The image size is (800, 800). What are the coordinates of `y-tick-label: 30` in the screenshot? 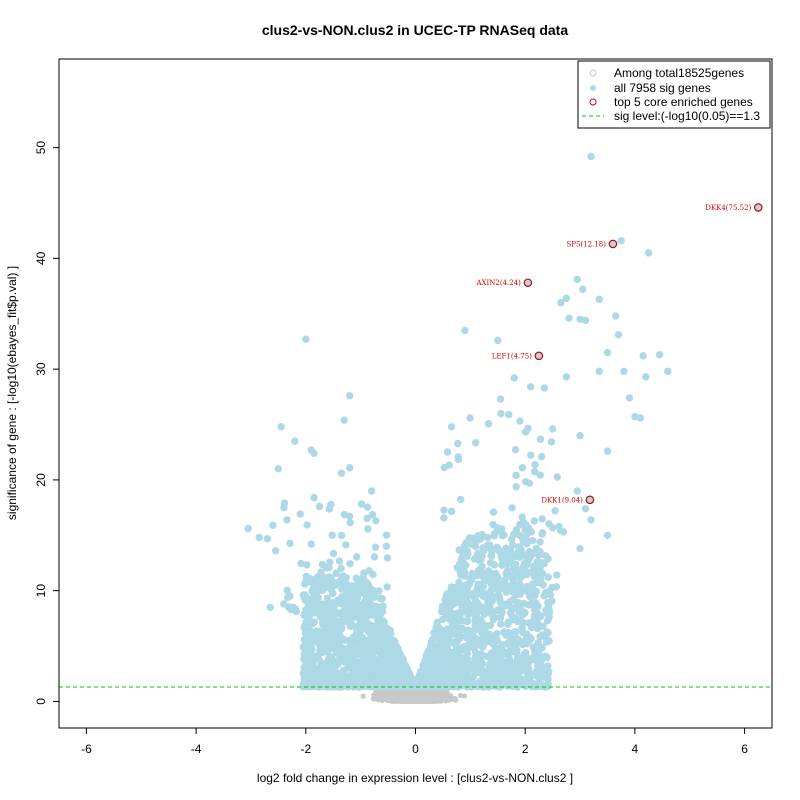 It's located at (41, 369).